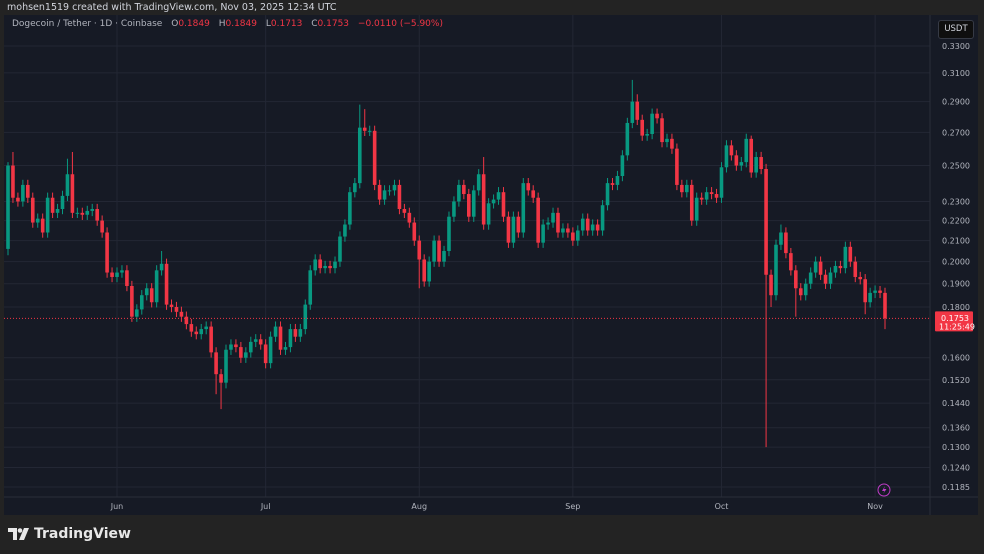  Describe the element at coordinates (956, 284) in the screenshot. I see `price-tick-label: 0.1900` at that location.